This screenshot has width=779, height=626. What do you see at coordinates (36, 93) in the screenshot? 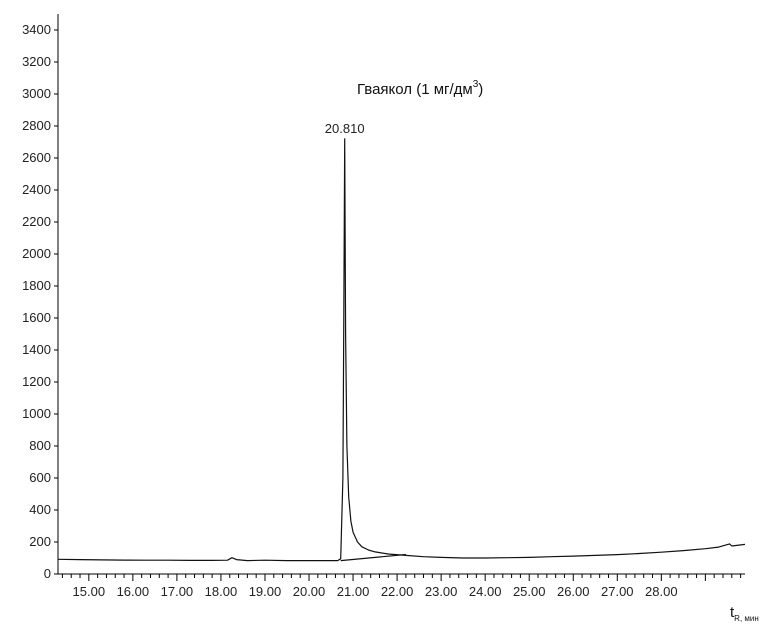
I see `y-tick-label: 3000` at bounding box center [36, 93].